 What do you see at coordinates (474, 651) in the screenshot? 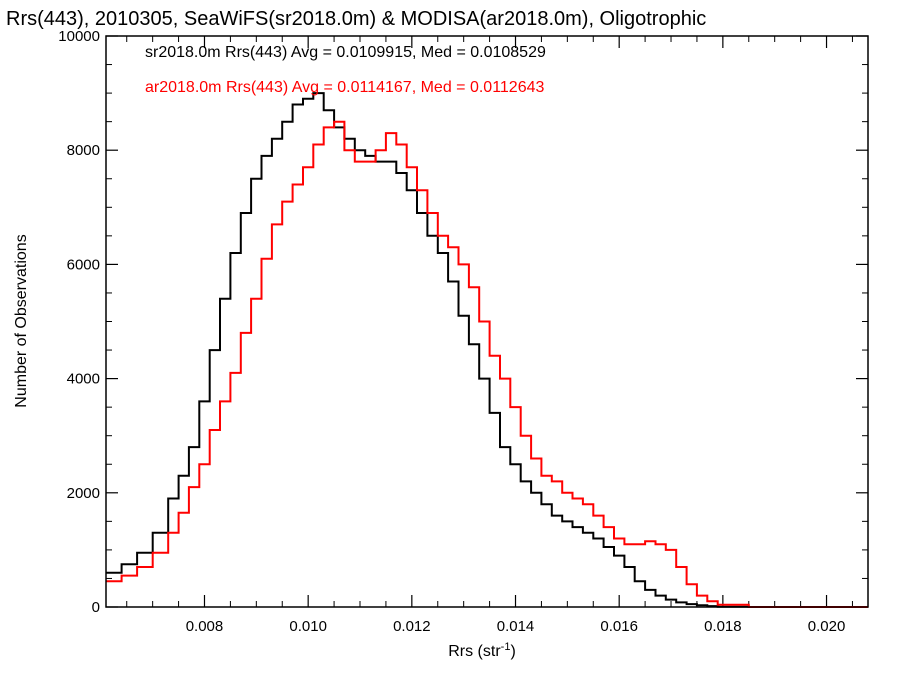
I see `x-axis-label-text: Rrs (str` at bounding box center [474, 651].